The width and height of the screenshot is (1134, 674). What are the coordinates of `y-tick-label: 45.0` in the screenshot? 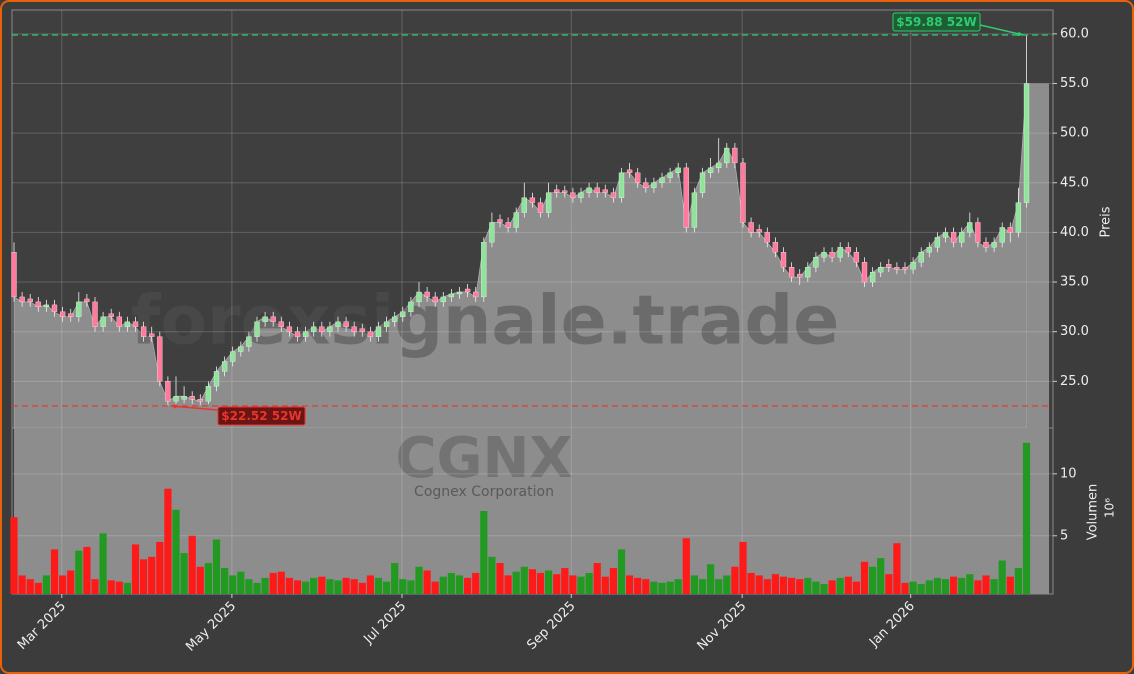 It's located at (1074, 182).